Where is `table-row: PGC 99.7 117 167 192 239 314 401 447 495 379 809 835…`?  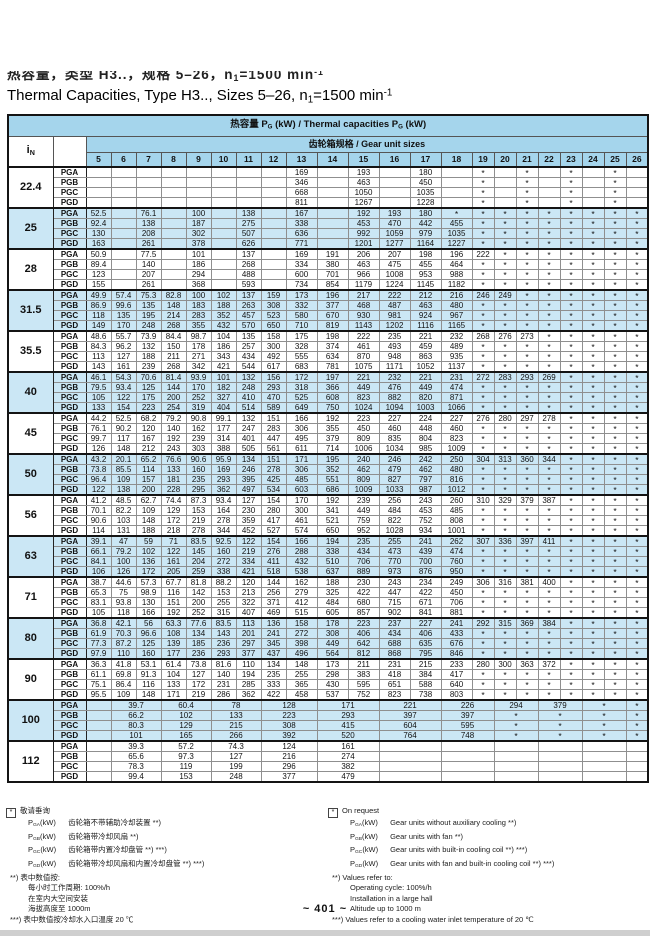 table-row: PGC 99.7 117 167 192 239 314 401 447 495 379 809 835… is located at coordinates (328, 438).